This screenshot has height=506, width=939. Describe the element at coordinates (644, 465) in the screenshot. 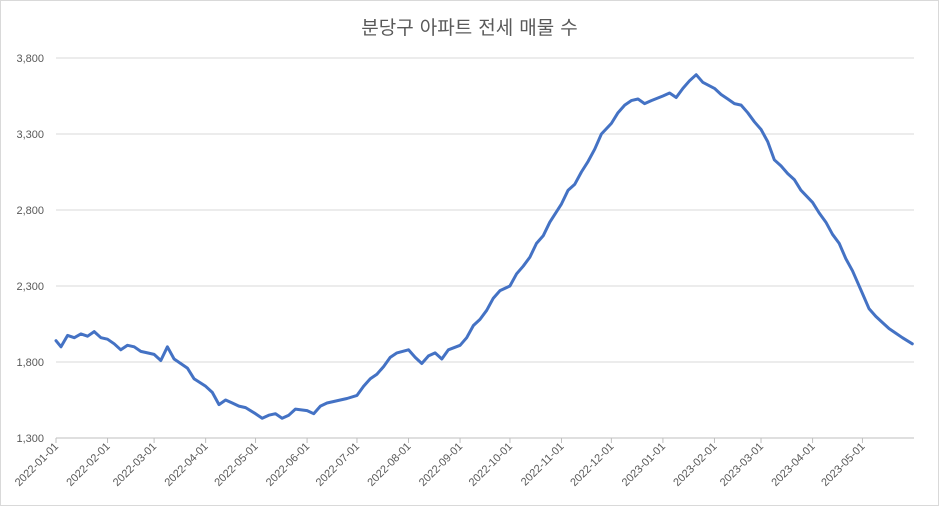

I see `x-tick-label: 2023-01-01` at that location.